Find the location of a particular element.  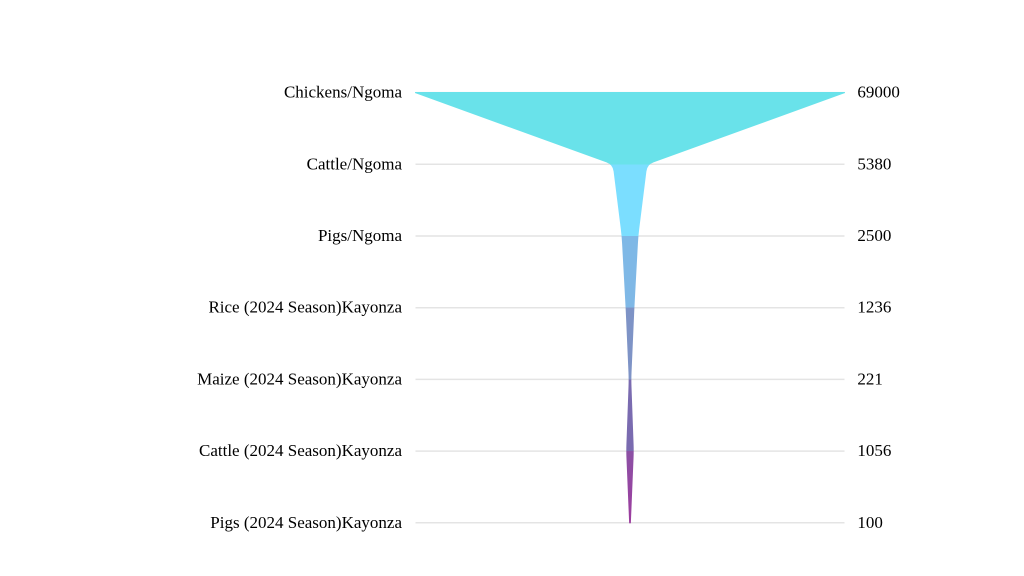

svg-text: Pigs (2024 Season)Kayonza is located at coordinates (306, 522).